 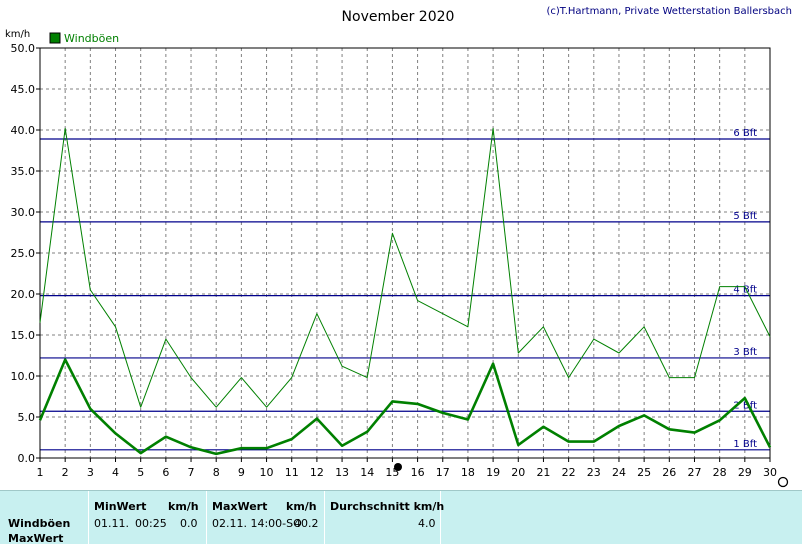 What do you see at coordinates (292, 472) in the screenshot?
I see `x-tick-label: 11` at bounding box center [292, 472].